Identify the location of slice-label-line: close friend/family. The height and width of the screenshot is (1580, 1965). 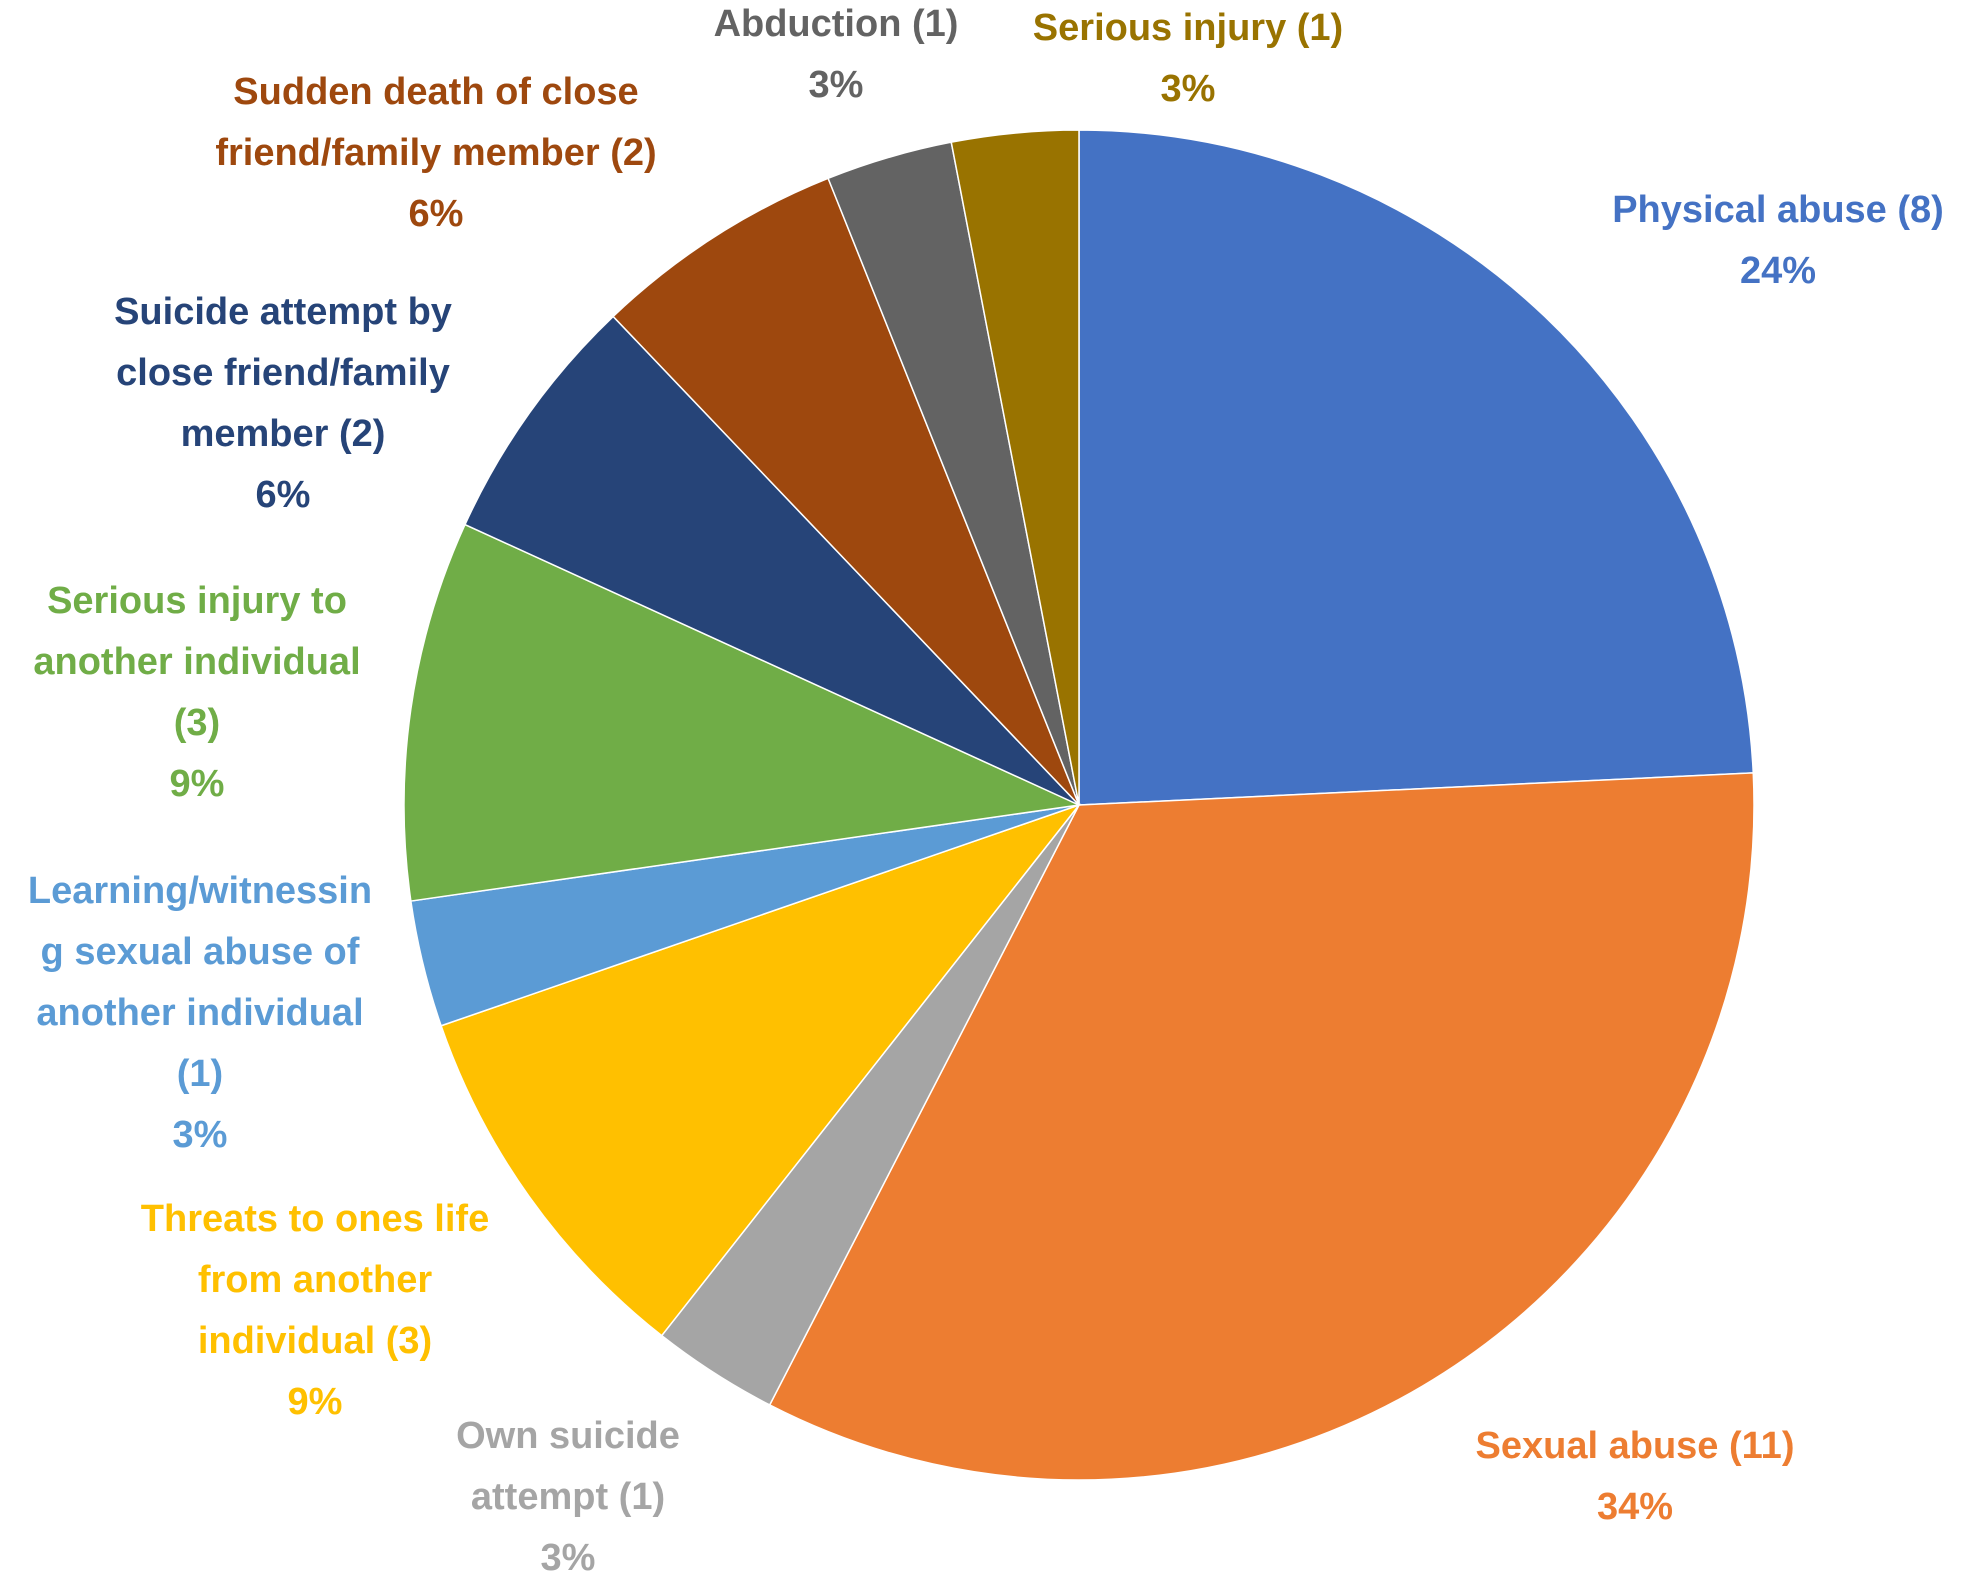
(283, 373).